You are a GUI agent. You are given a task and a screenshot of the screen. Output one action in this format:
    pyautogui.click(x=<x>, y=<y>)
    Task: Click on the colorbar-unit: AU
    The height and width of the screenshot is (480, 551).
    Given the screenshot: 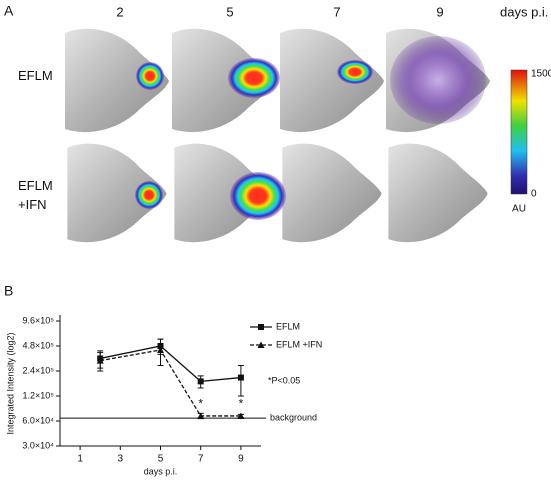 What is the action you would take?
    pyautogui.click(x=519, y=209)
    